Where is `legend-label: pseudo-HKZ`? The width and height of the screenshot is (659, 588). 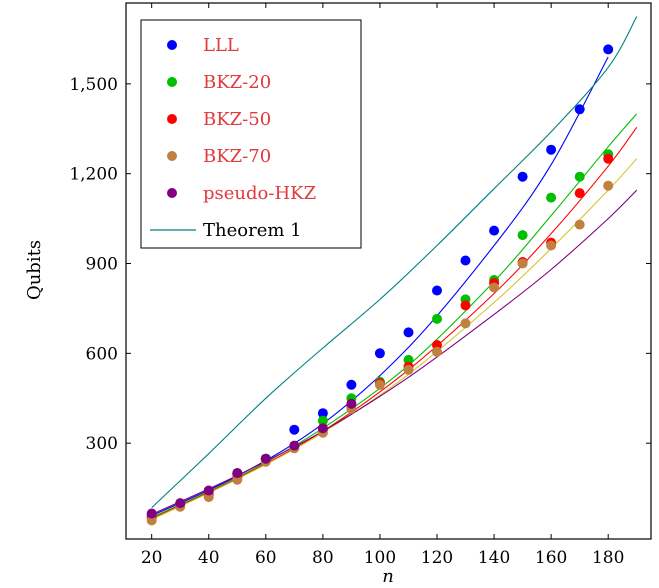
legend-label: pseudo-HKZ is located at coordinates (259, 193).